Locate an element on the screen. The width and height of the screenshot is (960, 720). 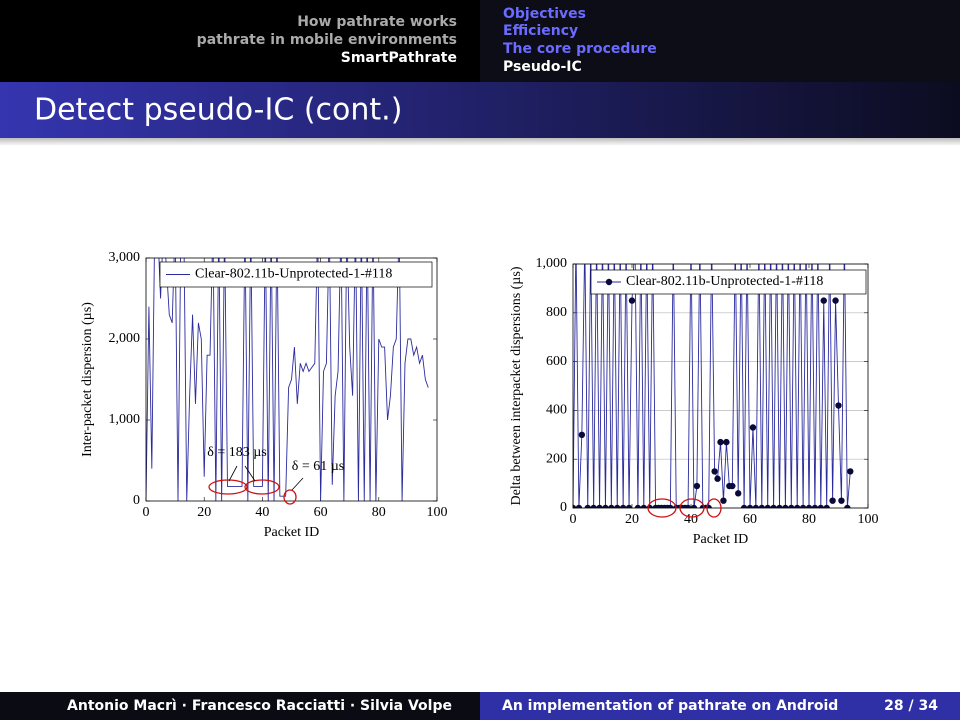
footer-talk-title: An implementation of pathrate on Android is located at coordinates (670, 706).